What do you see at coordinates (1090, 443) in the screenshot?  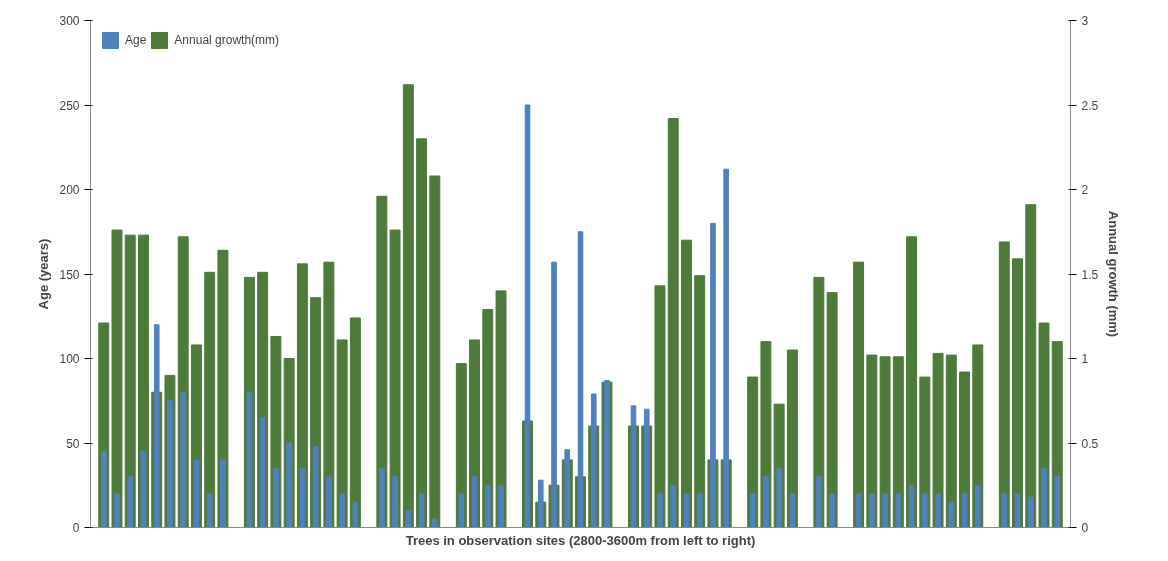 I see `y2-tick-label: 0.5` at bounding box center [1090, 443].